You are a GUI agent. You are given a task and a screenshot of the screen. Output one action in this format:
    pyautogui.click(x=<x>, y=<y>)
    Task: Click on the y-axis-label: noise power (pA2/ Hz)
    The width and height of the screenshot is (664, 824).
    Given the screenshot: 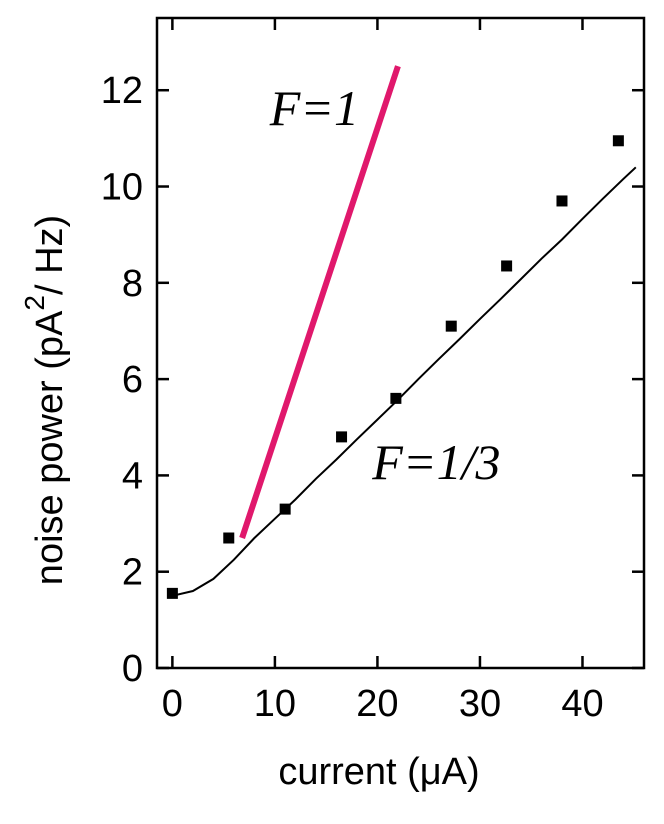 What is the action you would take?
    pyautogui.click(x=45, y=400)
    